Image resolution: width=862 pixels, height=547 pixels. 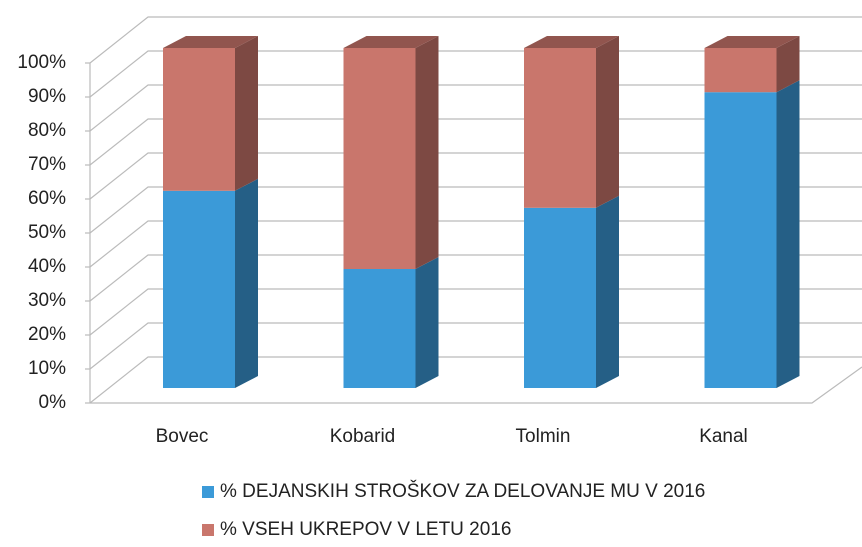 What do you see at coordinates (476, 385) in the screenshot?
I see `axis-floor` at bounding box center [476, 385].